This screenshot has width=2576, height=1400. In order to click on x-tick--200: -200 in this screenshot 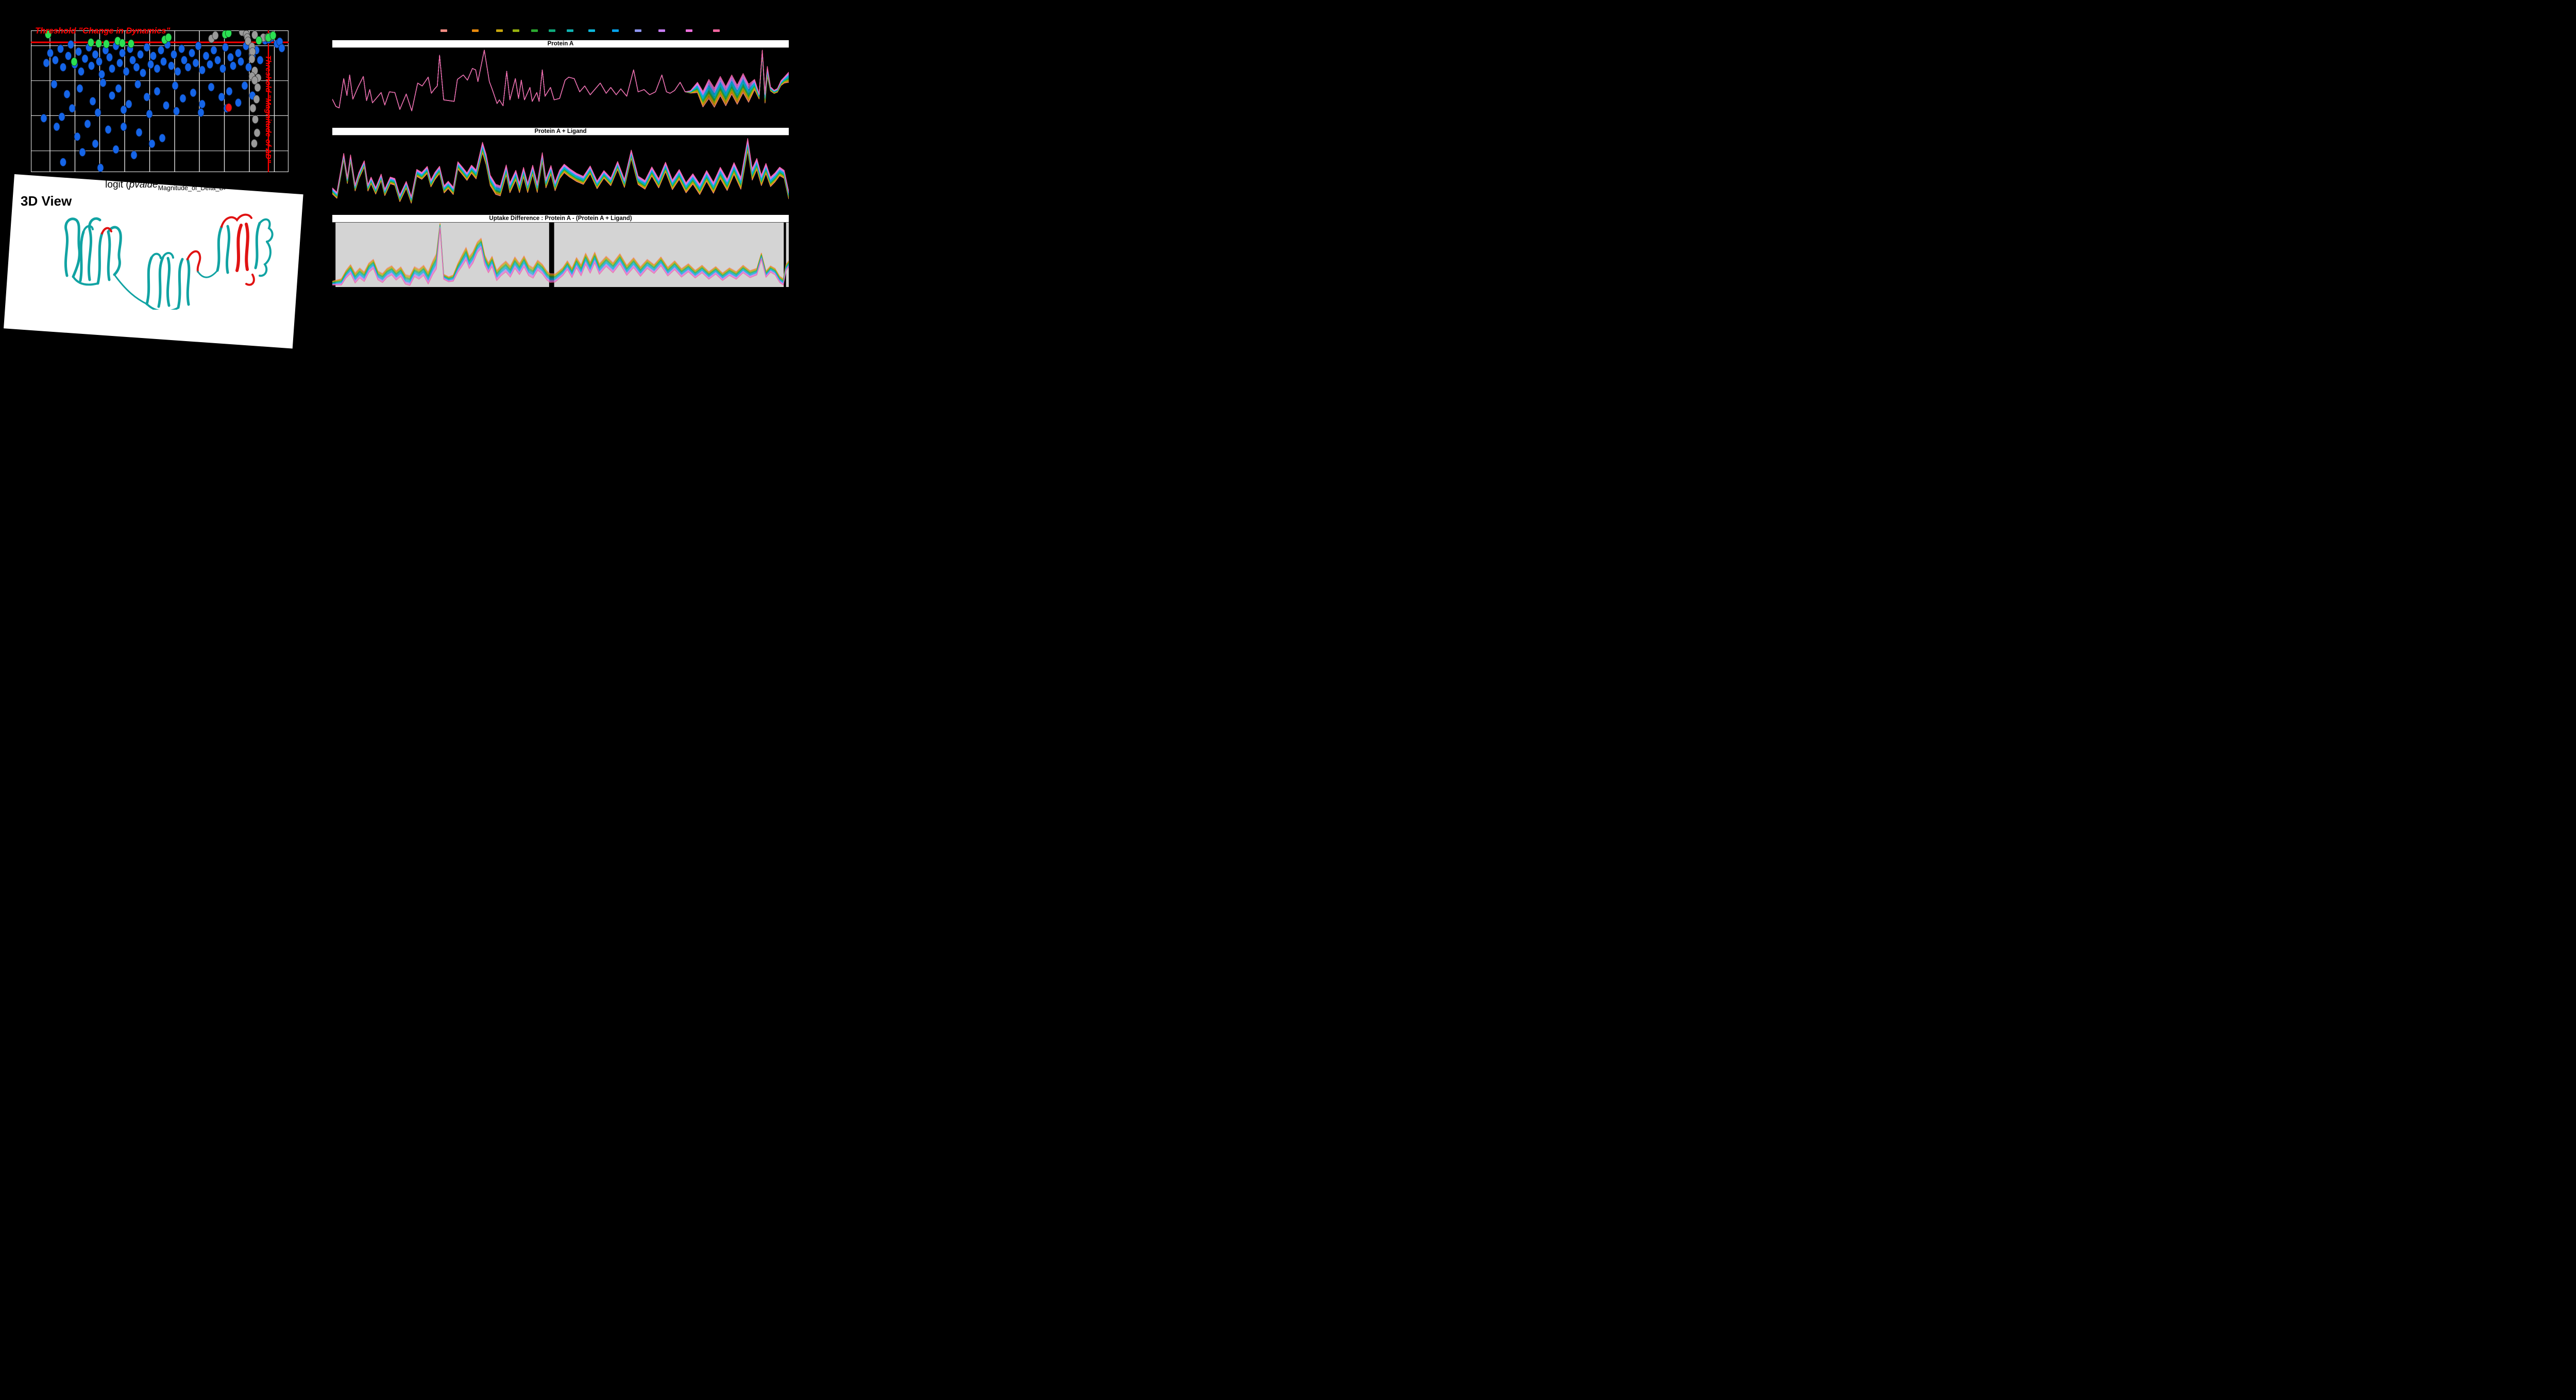, I will do `click(74, 175)`.